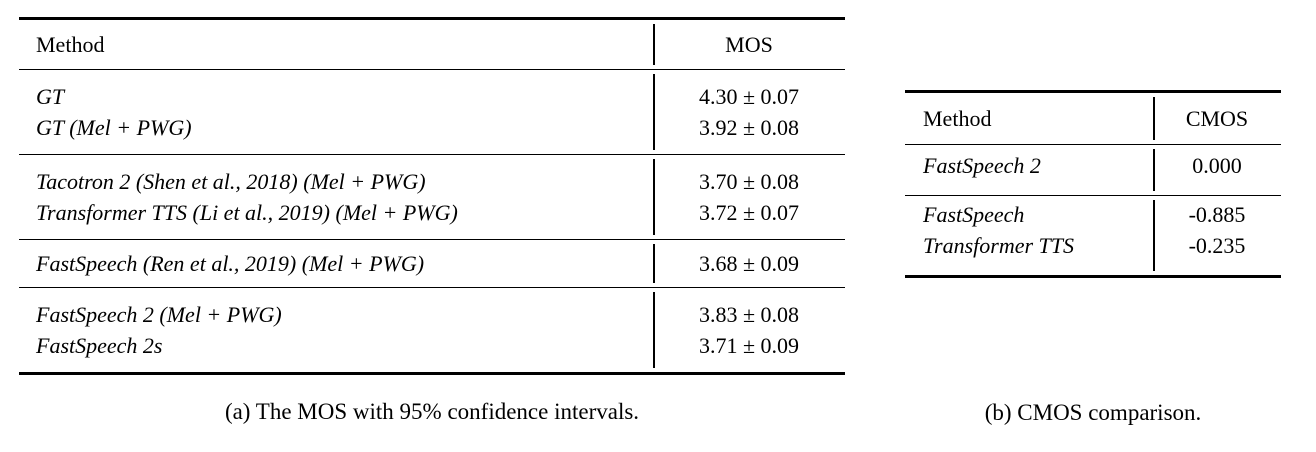 The height and width of the screenshot is (452, 1316). What do you see at coordinates (749, 112) in the screenshot?
I see `value-cells: 4.30 ± 0.07 3.92 ± 0.08` at bounding box center [749, 112].